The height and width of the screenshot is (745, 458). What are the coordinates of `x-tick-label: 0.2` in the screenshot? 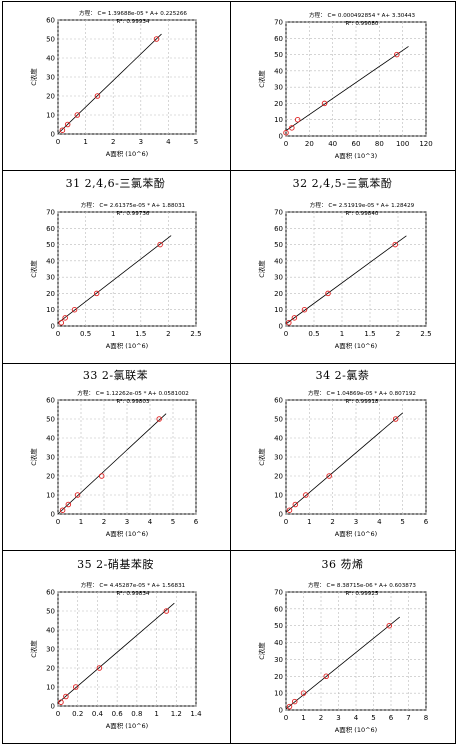 It's located at (77, 714).